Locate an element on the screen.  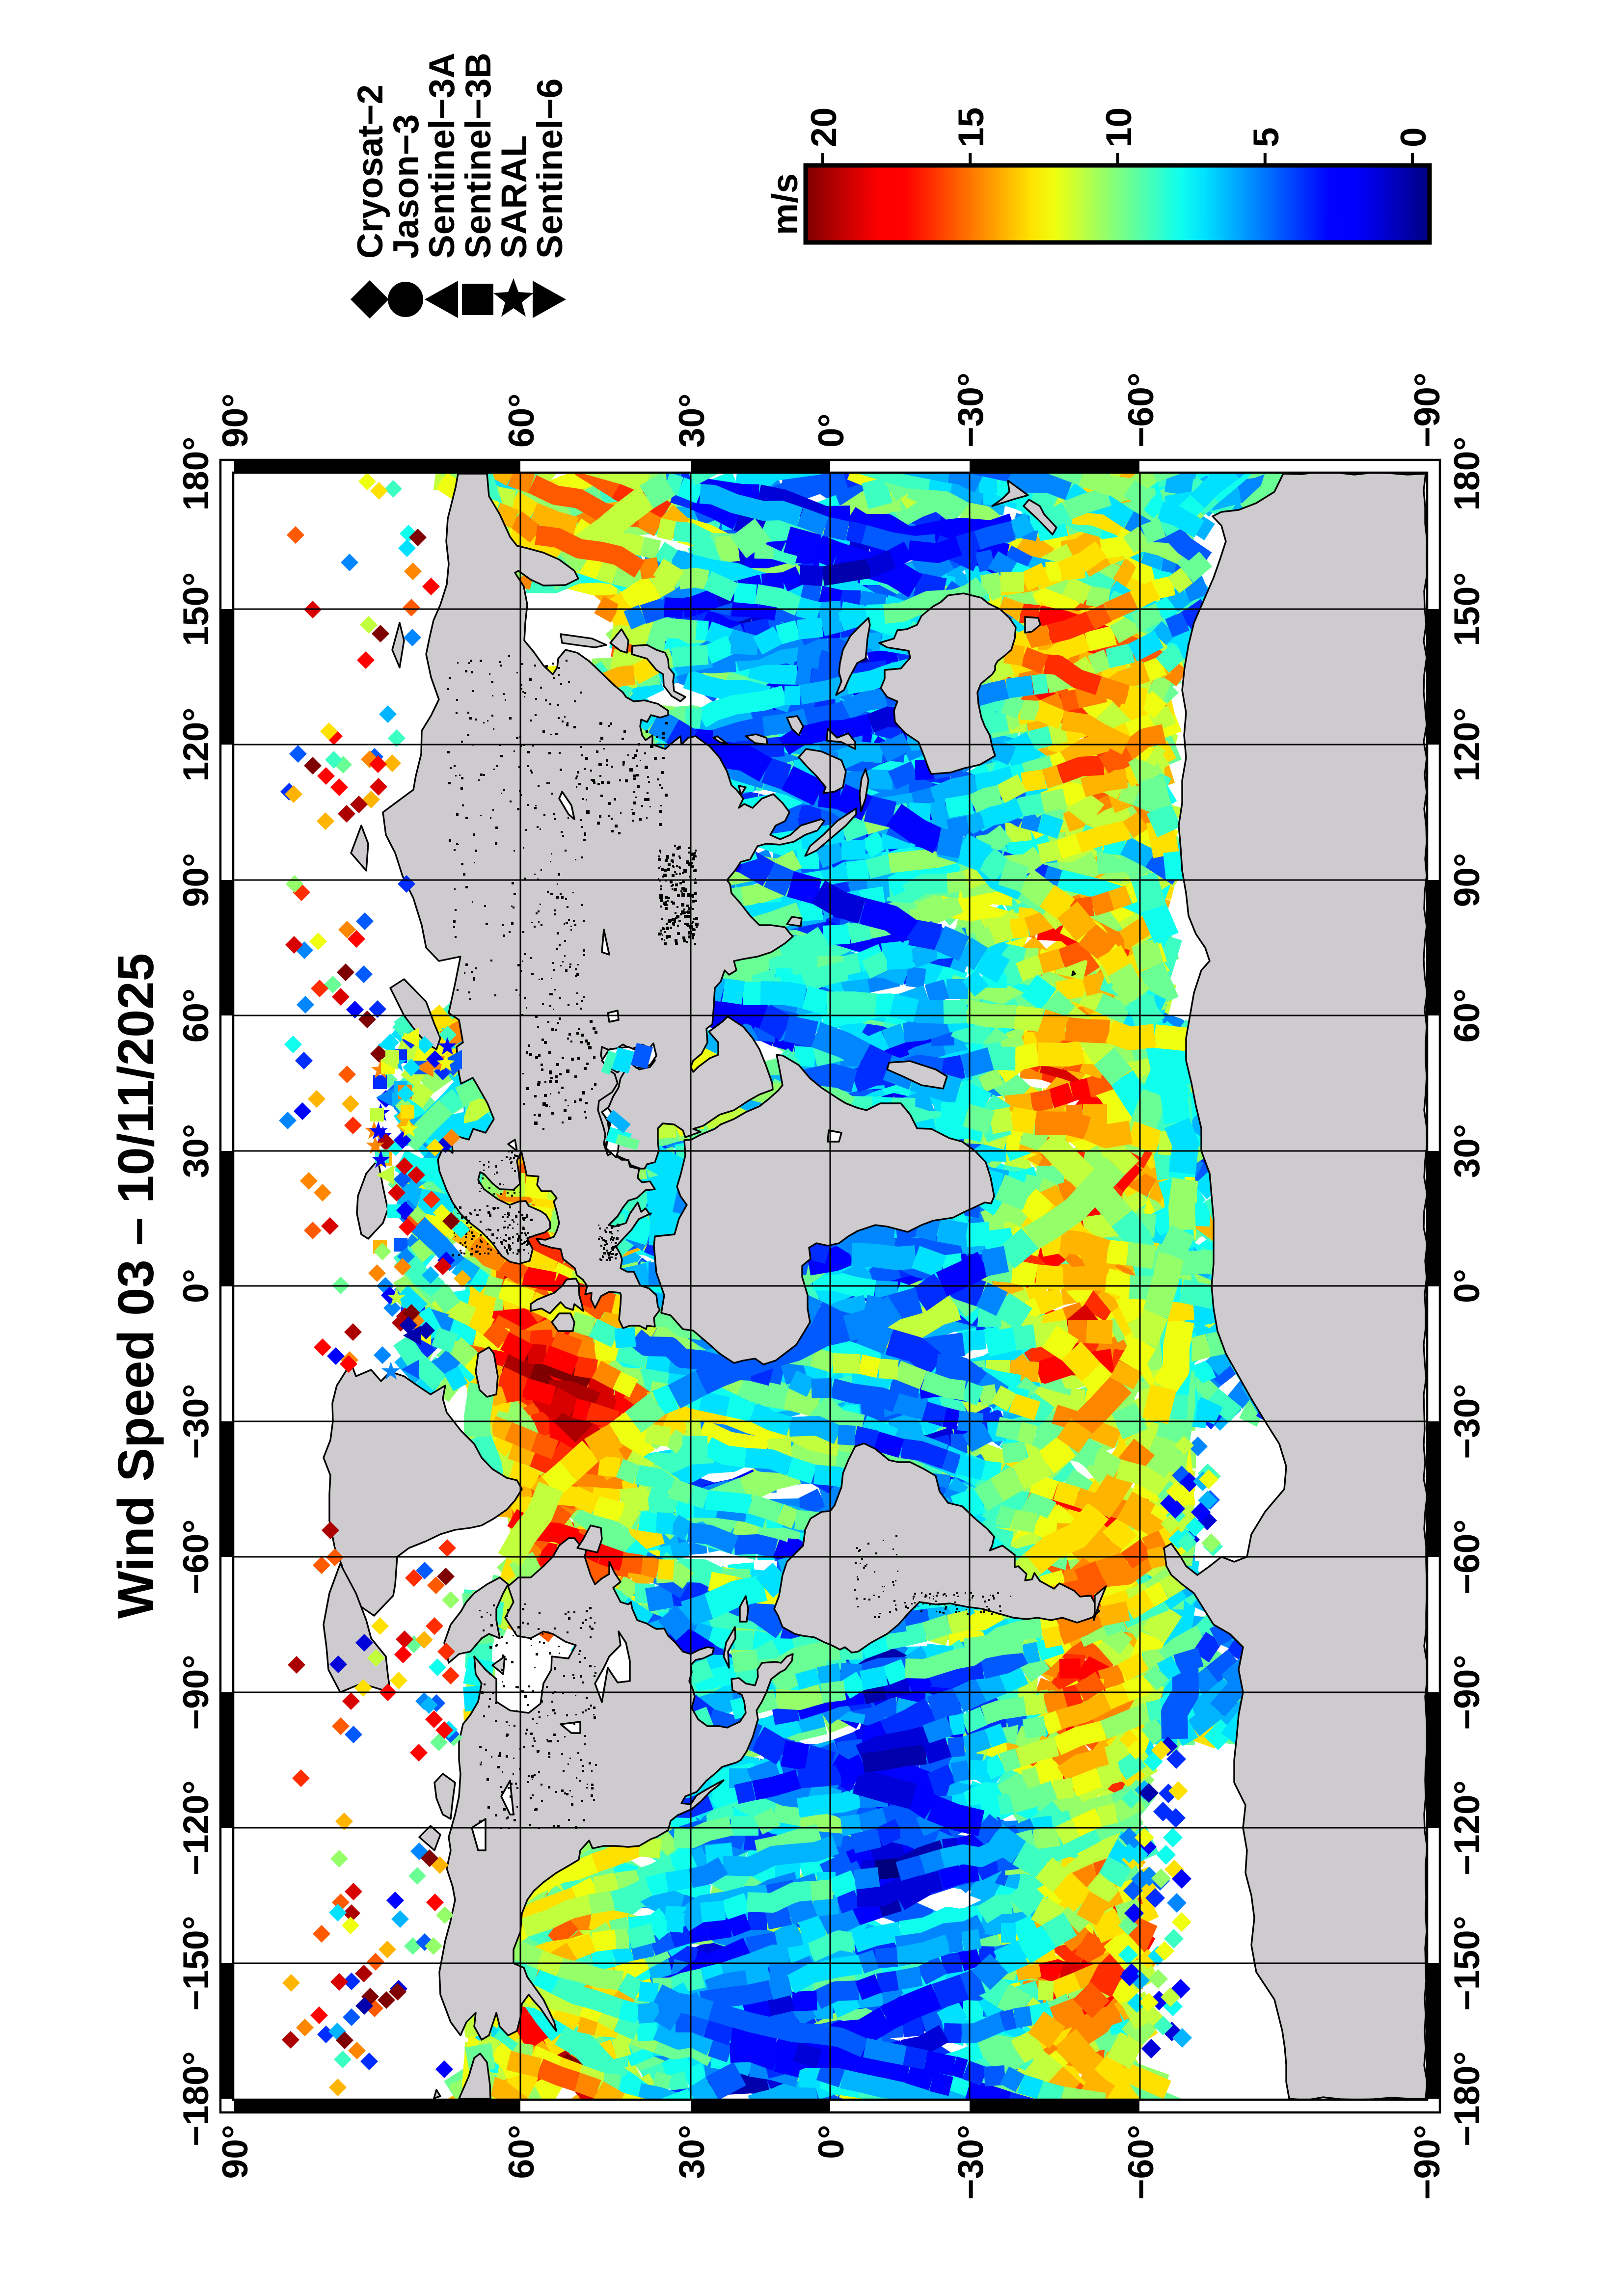
svg-text: Sentinel−3A is located at coordinates (442, 156).